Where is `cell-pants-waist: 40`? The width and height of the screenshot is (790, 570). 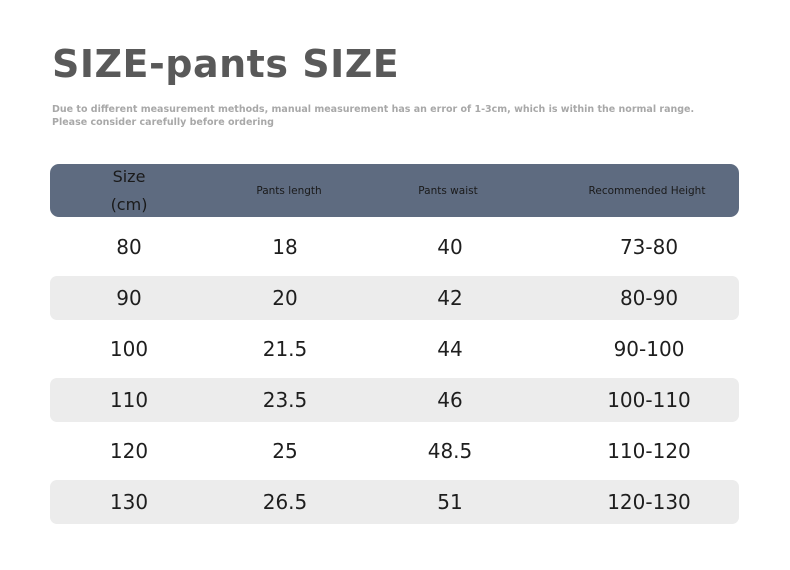
cell-pants-waist: 40 is located at coordinates (450, 247).